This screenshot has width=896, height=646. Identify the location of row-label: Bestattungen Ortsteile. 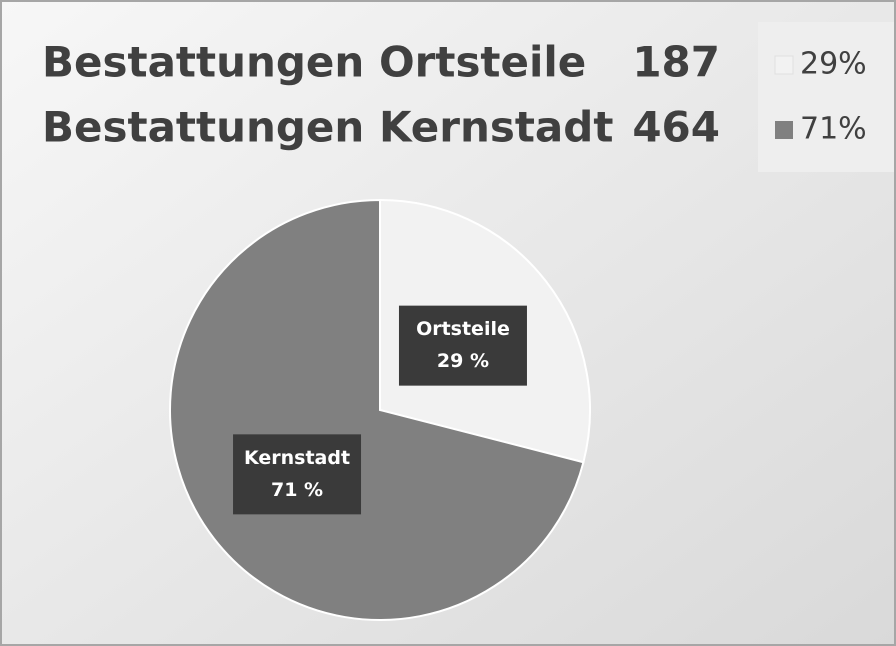
(314, 62).